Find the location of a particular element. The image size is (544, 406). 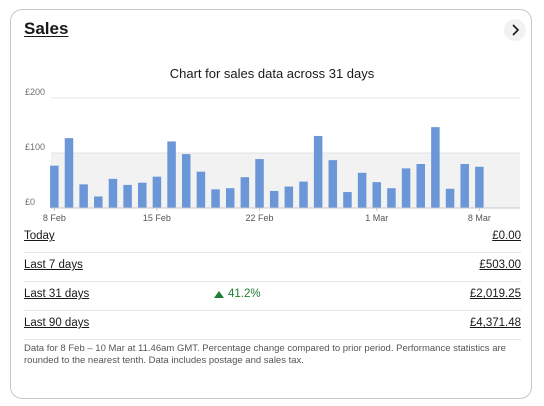

row-today: Today £0.00 is located at coordinates (272, 238).